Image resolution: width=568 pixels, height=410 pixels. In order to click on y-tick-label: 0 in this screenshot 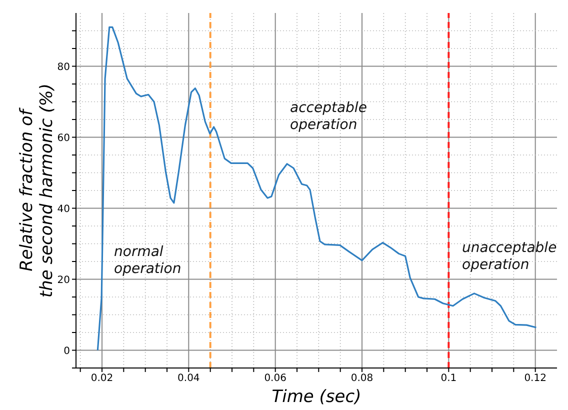, I will do `click(67, 351)`.